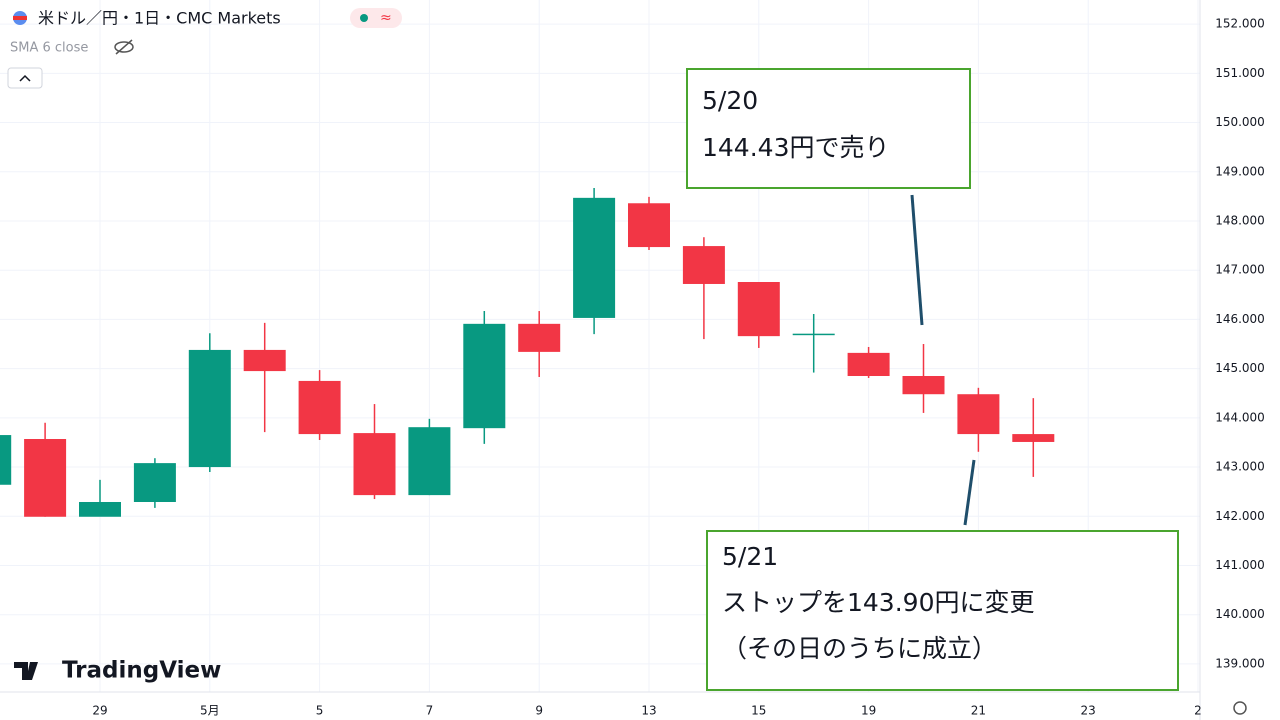 The image size is (1280, 720). I want to click on y-tick-label: 150.000, so click(1240, 122).